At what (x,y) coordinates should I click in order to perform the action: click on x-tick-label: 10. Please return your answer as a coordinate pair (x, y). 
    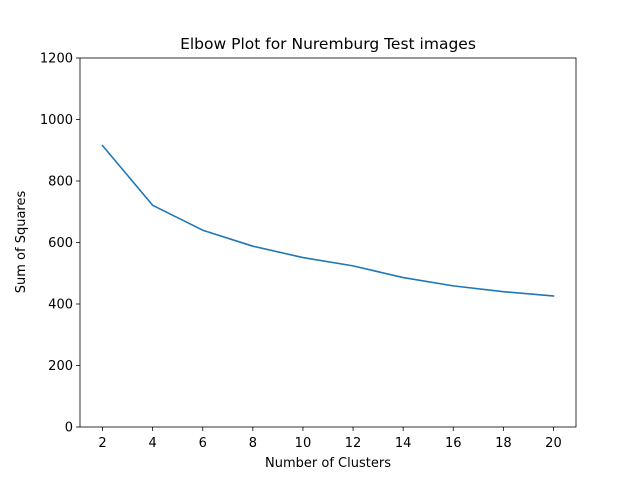
    Looking at the image, I should click on (303, 443).